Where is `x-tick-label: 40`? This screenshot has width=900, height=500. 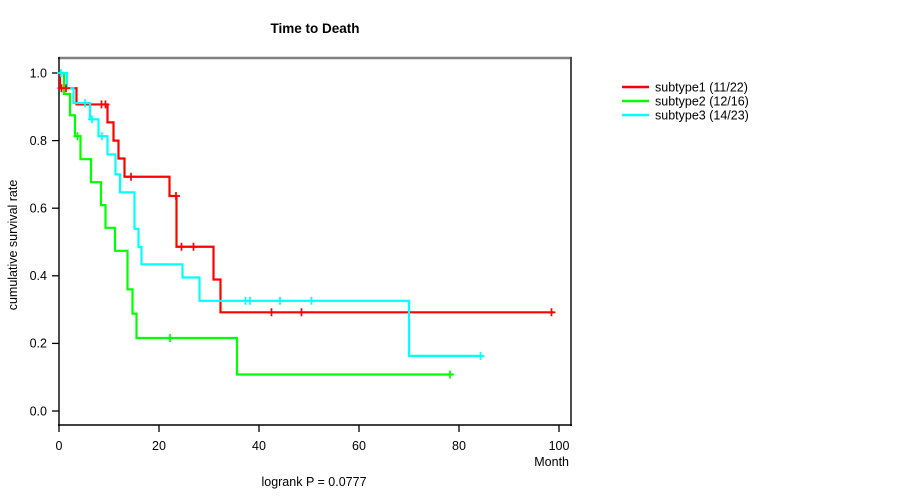
x-tick-label: 40 is located at coordinates (259, 446).